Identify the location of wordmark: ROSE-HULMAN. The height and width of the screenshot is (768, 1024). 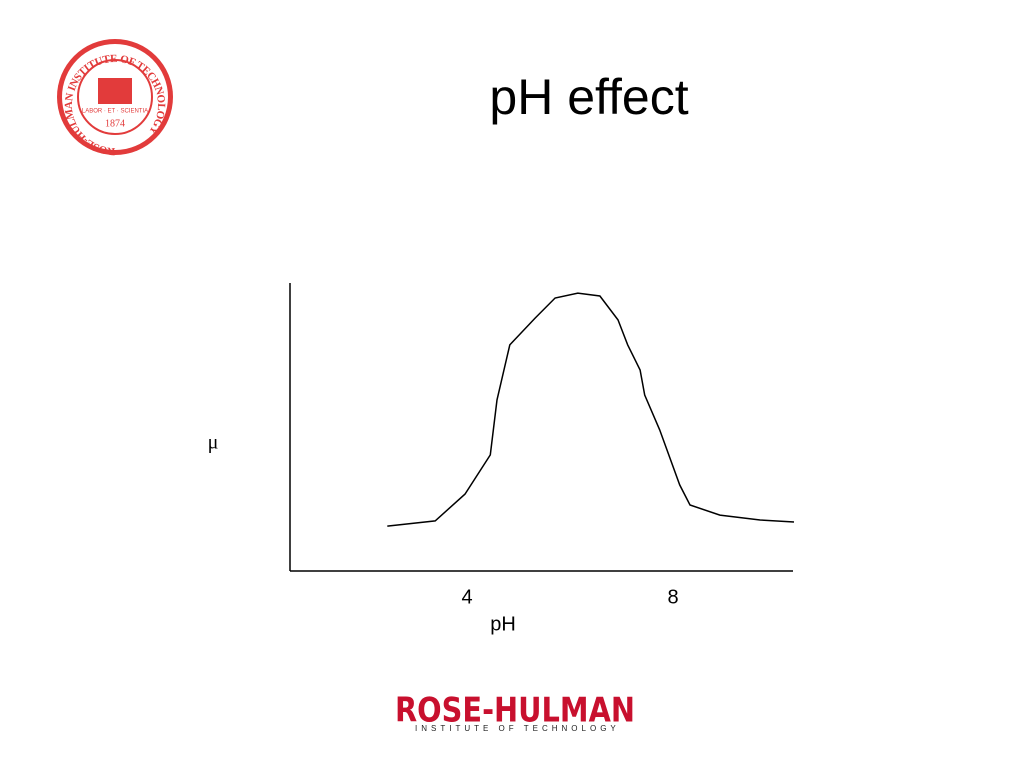
(515, 711).